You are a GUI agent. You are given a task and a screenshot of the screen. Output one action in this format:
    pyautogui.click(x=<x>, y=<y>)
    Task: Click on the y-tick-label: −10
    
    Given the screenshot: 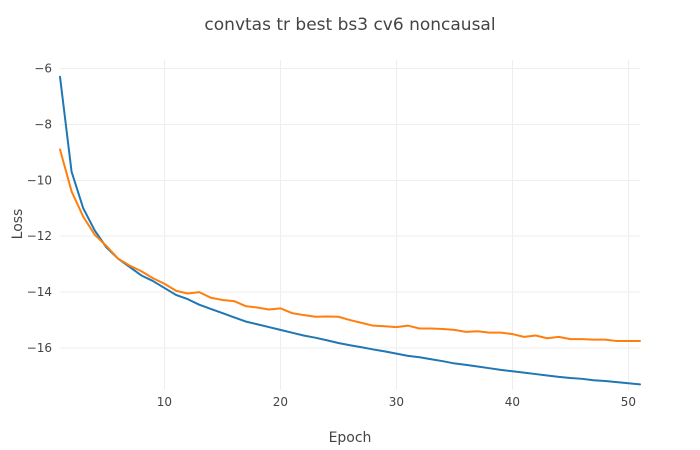 What is the action you would take?
    pyautogui.click(x=39, y=180)
    